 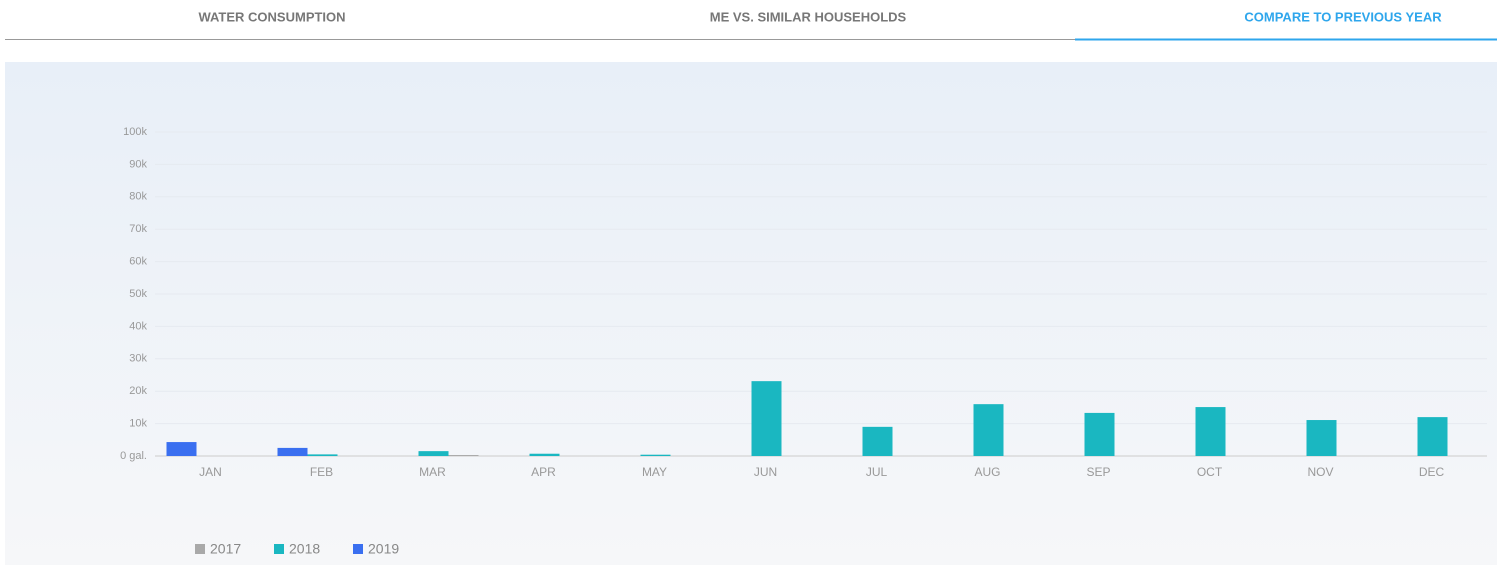 What do you see at coordinates (138, 197) in the screenshot?
I see `y-tick-label: 80k` at bounding box center [138, 197].